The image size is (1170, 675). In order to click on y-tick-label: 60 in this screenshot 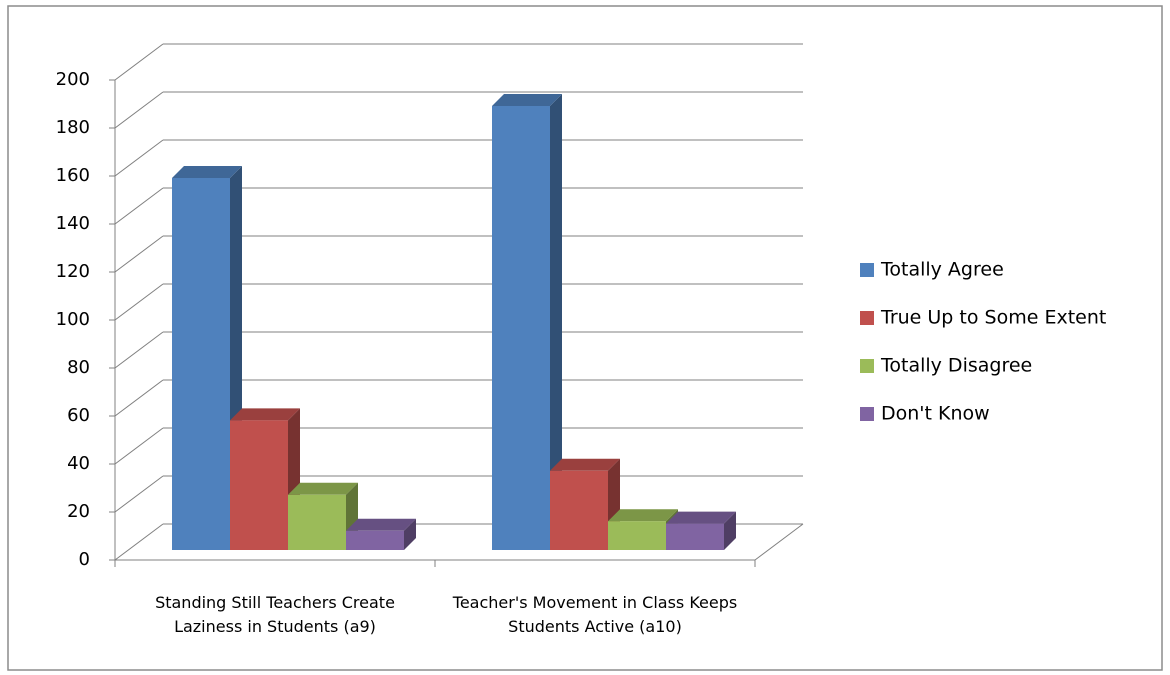, I will do `click(78, 415)`.